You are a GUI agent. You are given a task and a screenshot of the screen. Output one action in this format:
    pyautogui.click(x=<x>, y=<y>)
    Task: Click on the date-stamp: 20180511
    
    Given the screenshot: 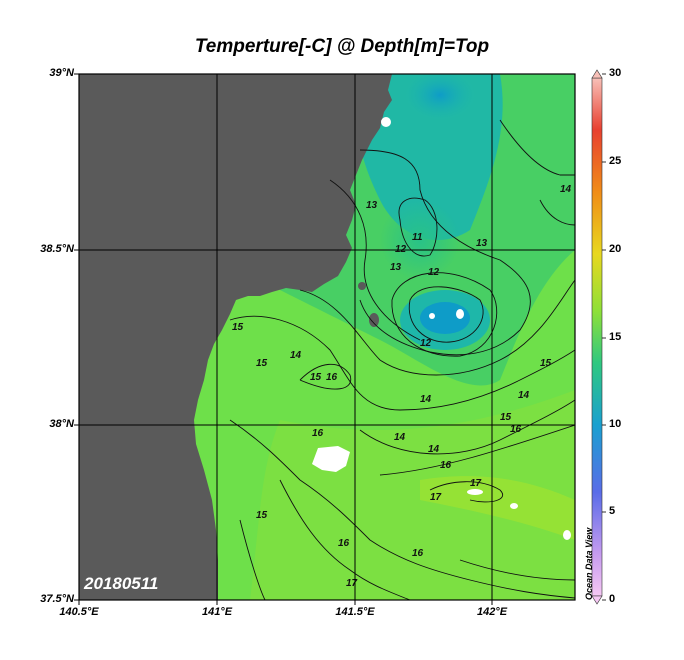 What is the action you would take?
    pyautogui.click(x=121, y=583)
    